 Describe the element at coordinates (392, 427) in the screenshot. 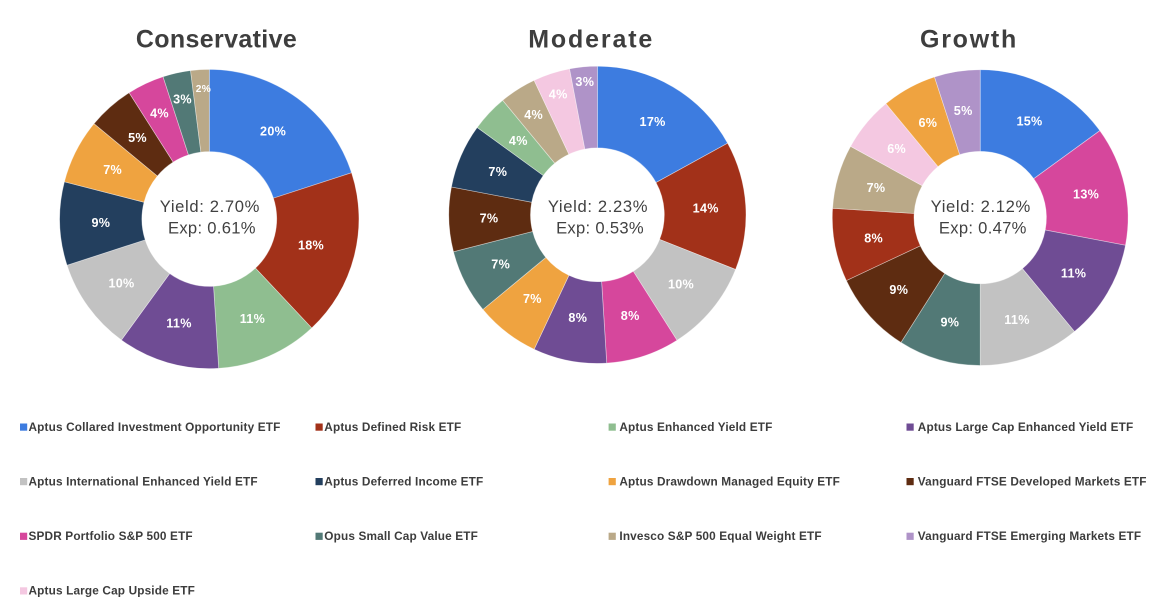

I see `svg-text: Aptus Defined Risk ETF` at that location.